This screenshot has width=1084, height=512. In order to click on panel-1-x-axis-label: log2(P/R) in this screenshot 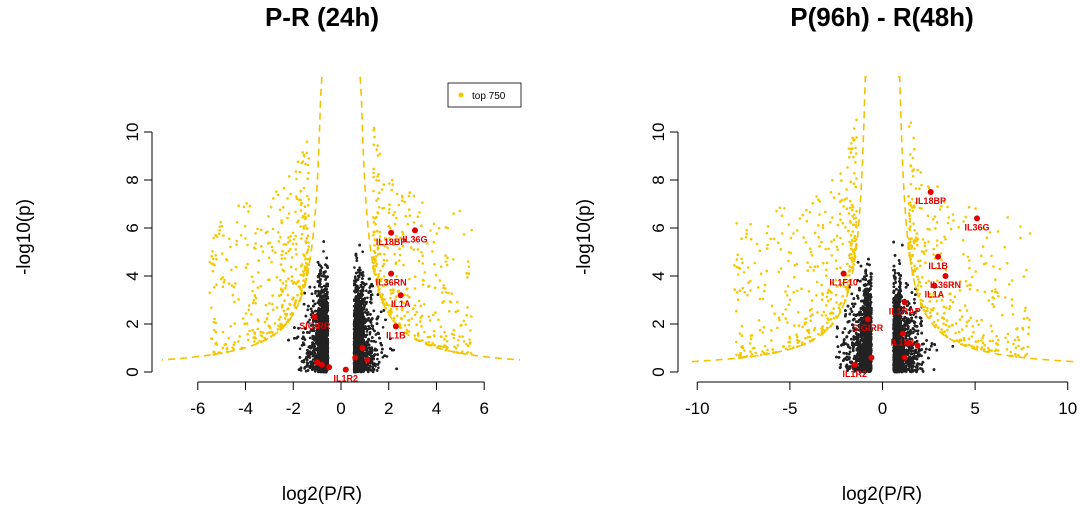, I will do `click(322, 494)`.